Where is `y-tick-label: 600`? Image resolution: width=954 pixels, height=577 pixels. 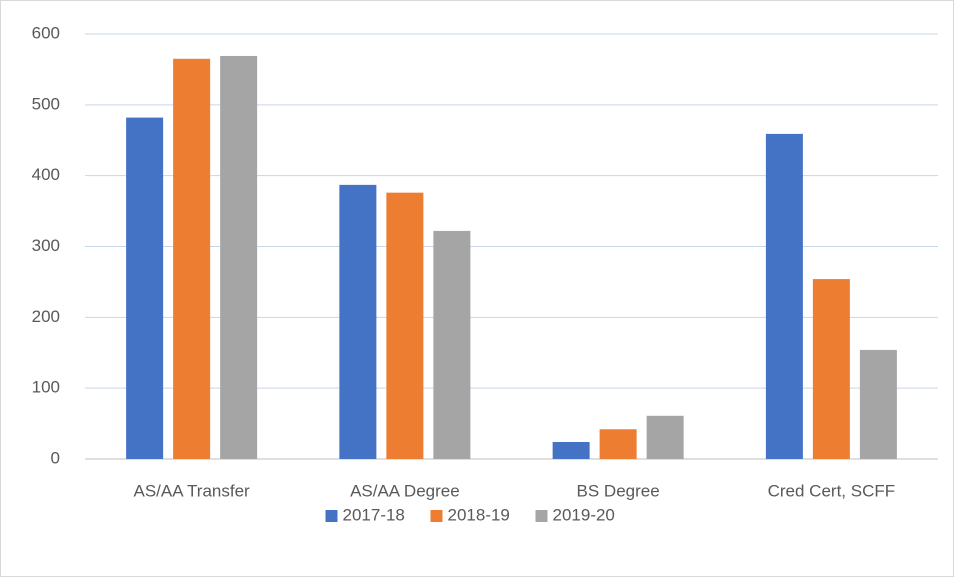
y-tick-label: 600 is located at coordinates (46, 32).